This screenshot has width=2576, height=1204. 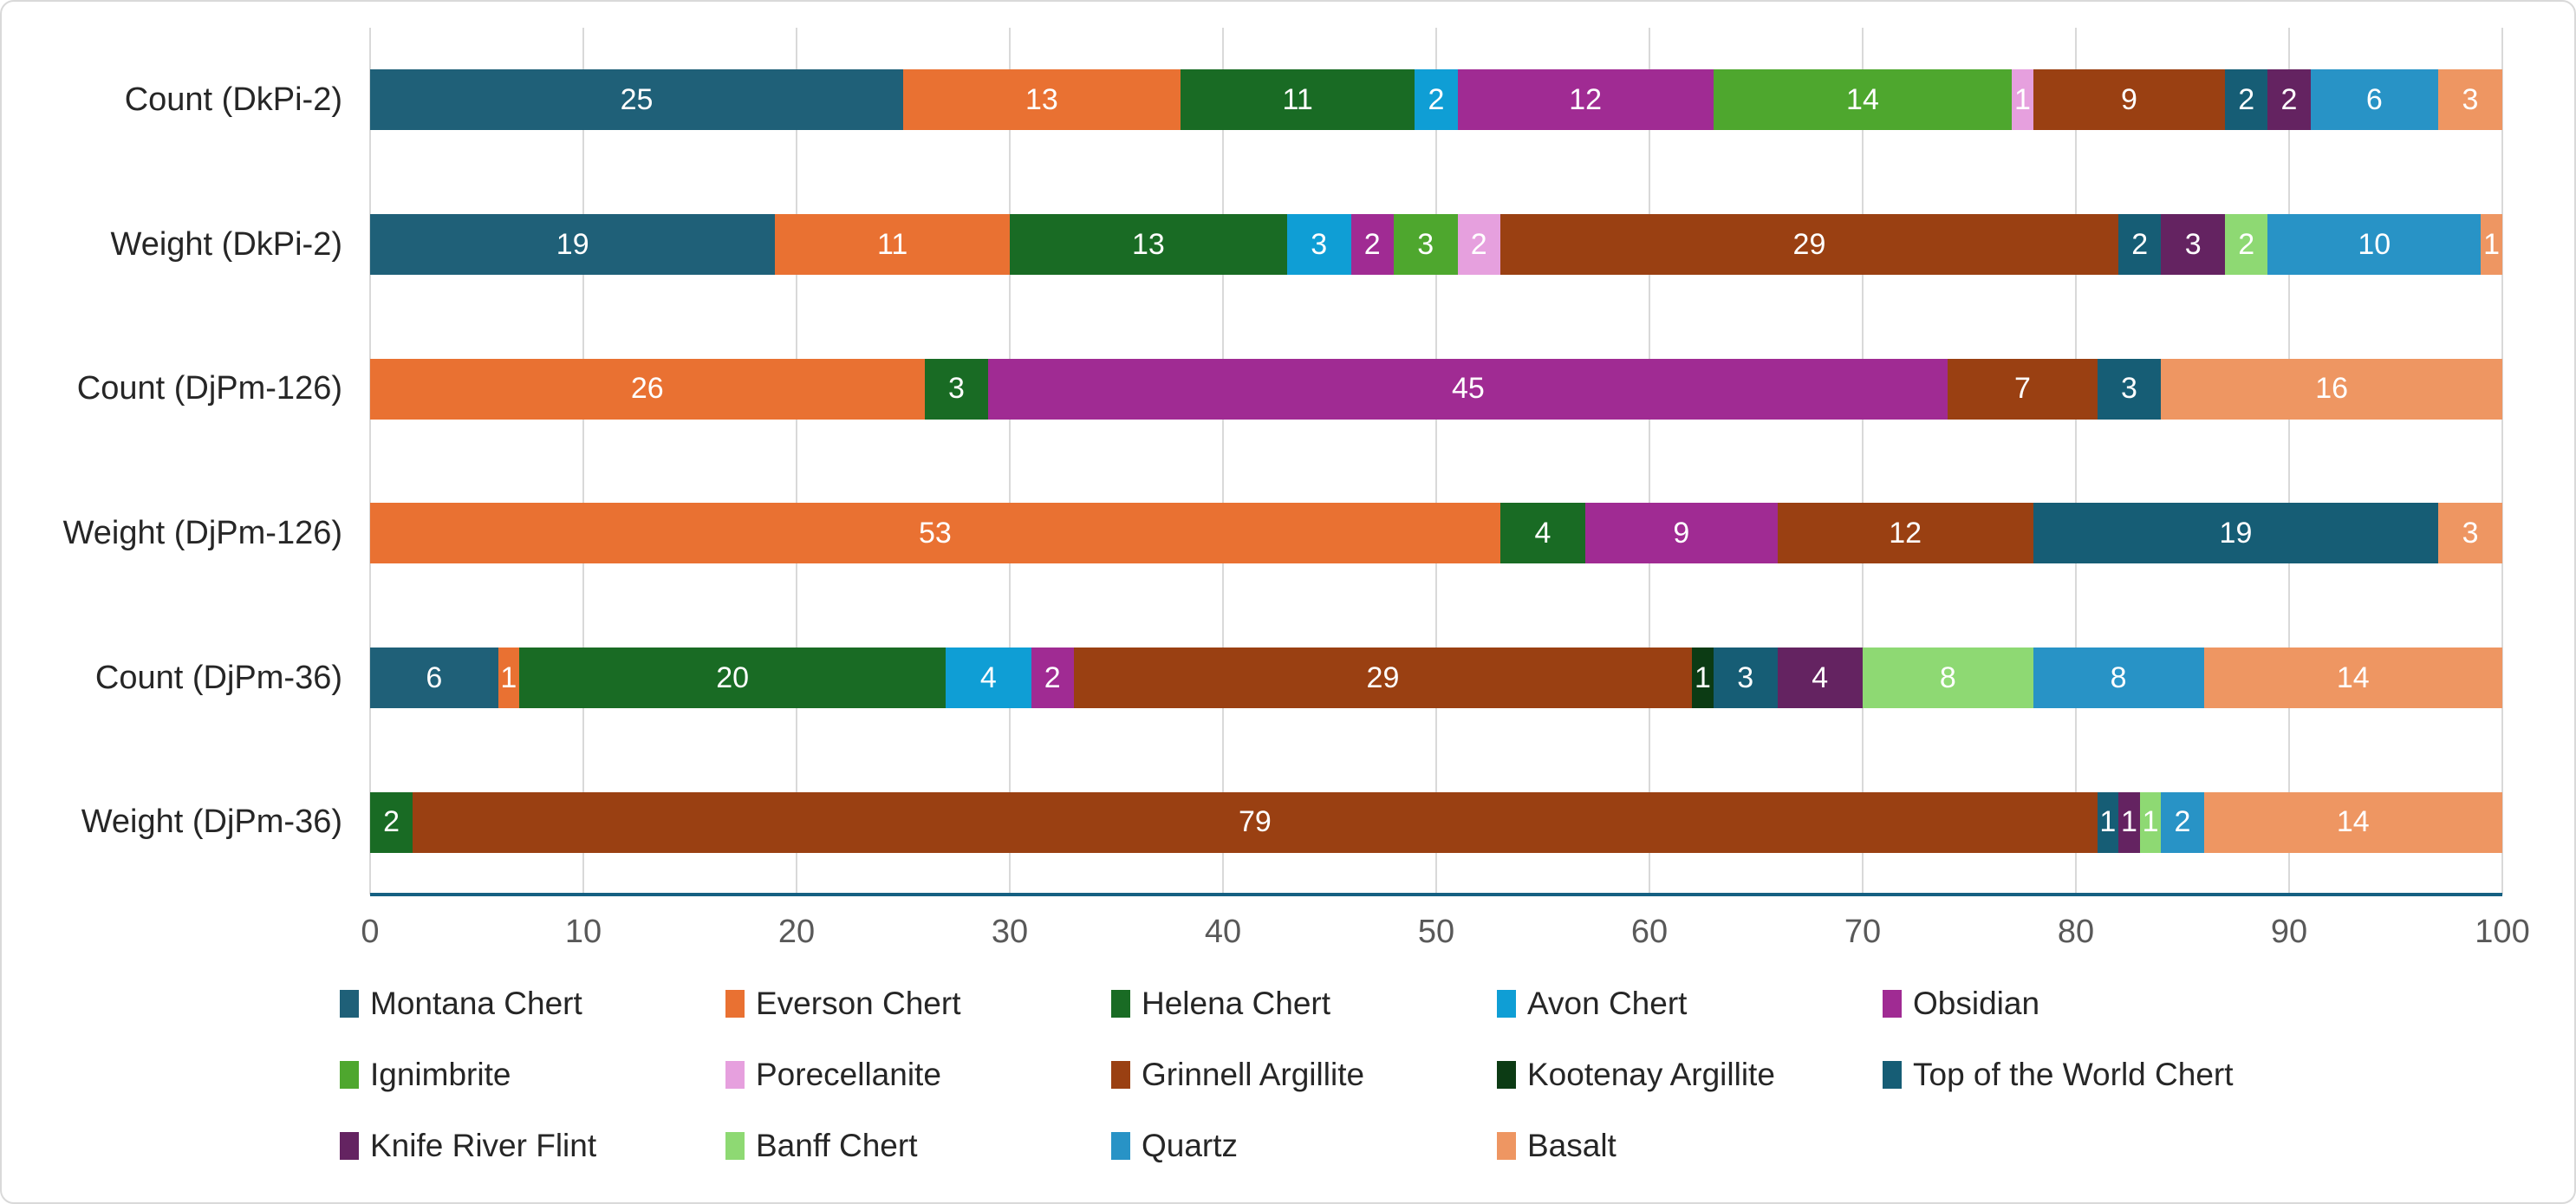 What do you see at coordinates (1436, 822) in the screenshot?
I see `bar-row: 2 79 1 1 1 2 14` at bounding box center [1436, 822].